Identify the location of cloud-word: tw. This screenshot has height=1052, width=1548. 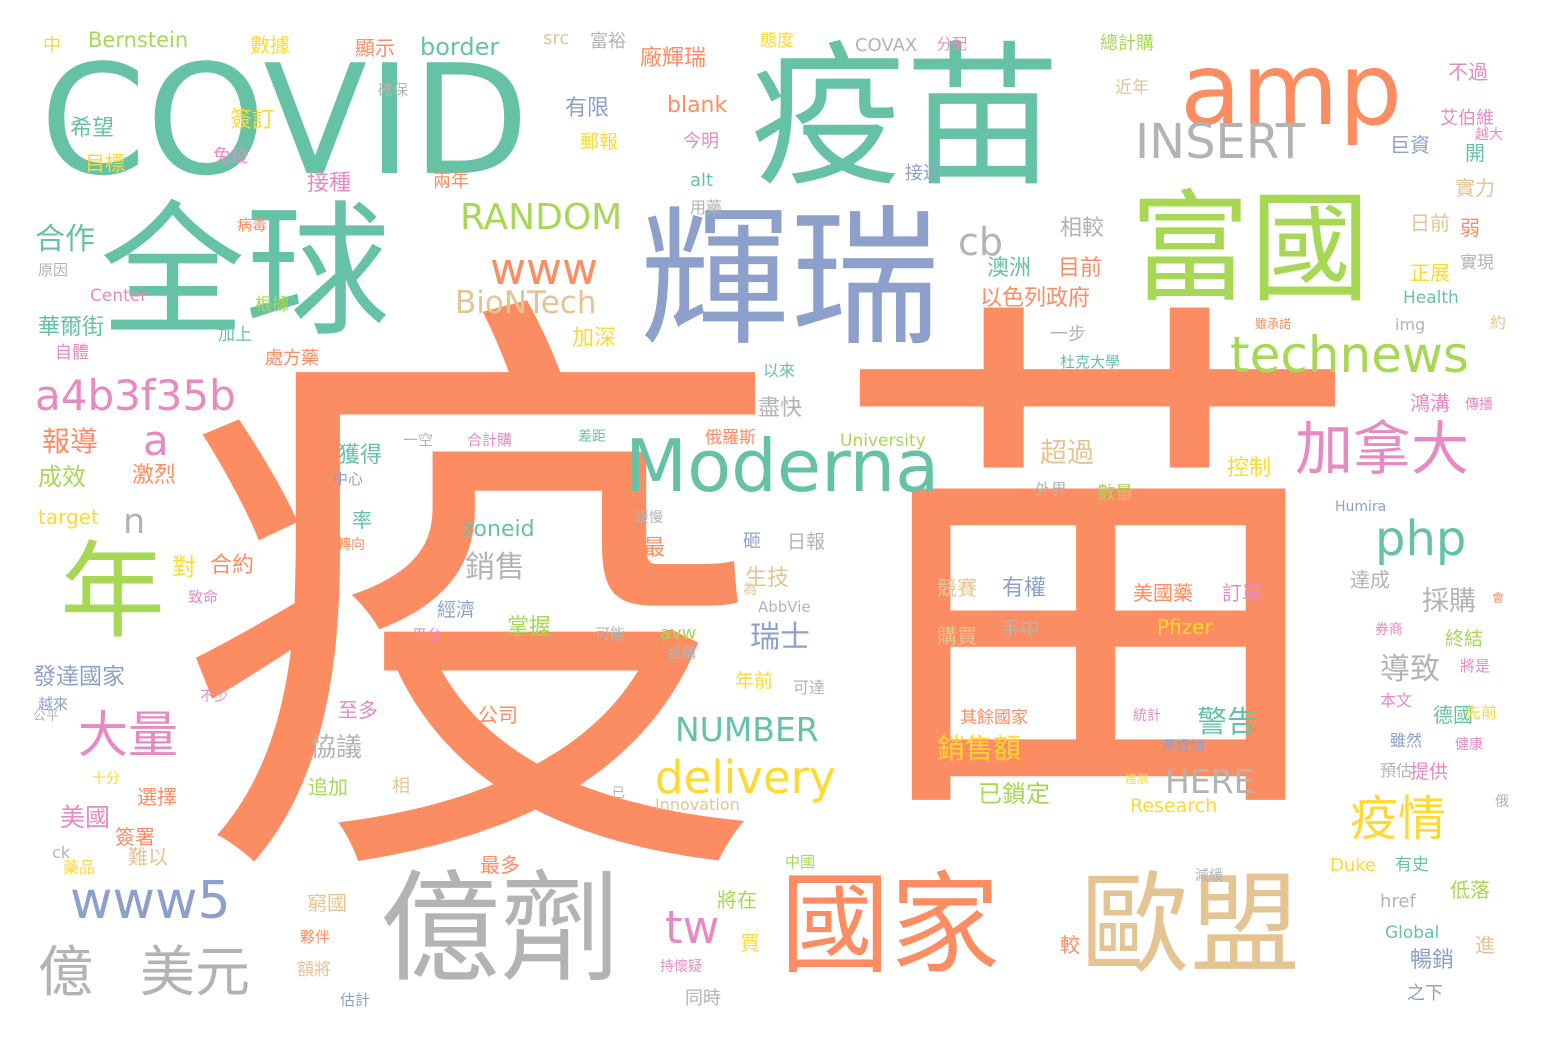
(692, 927).